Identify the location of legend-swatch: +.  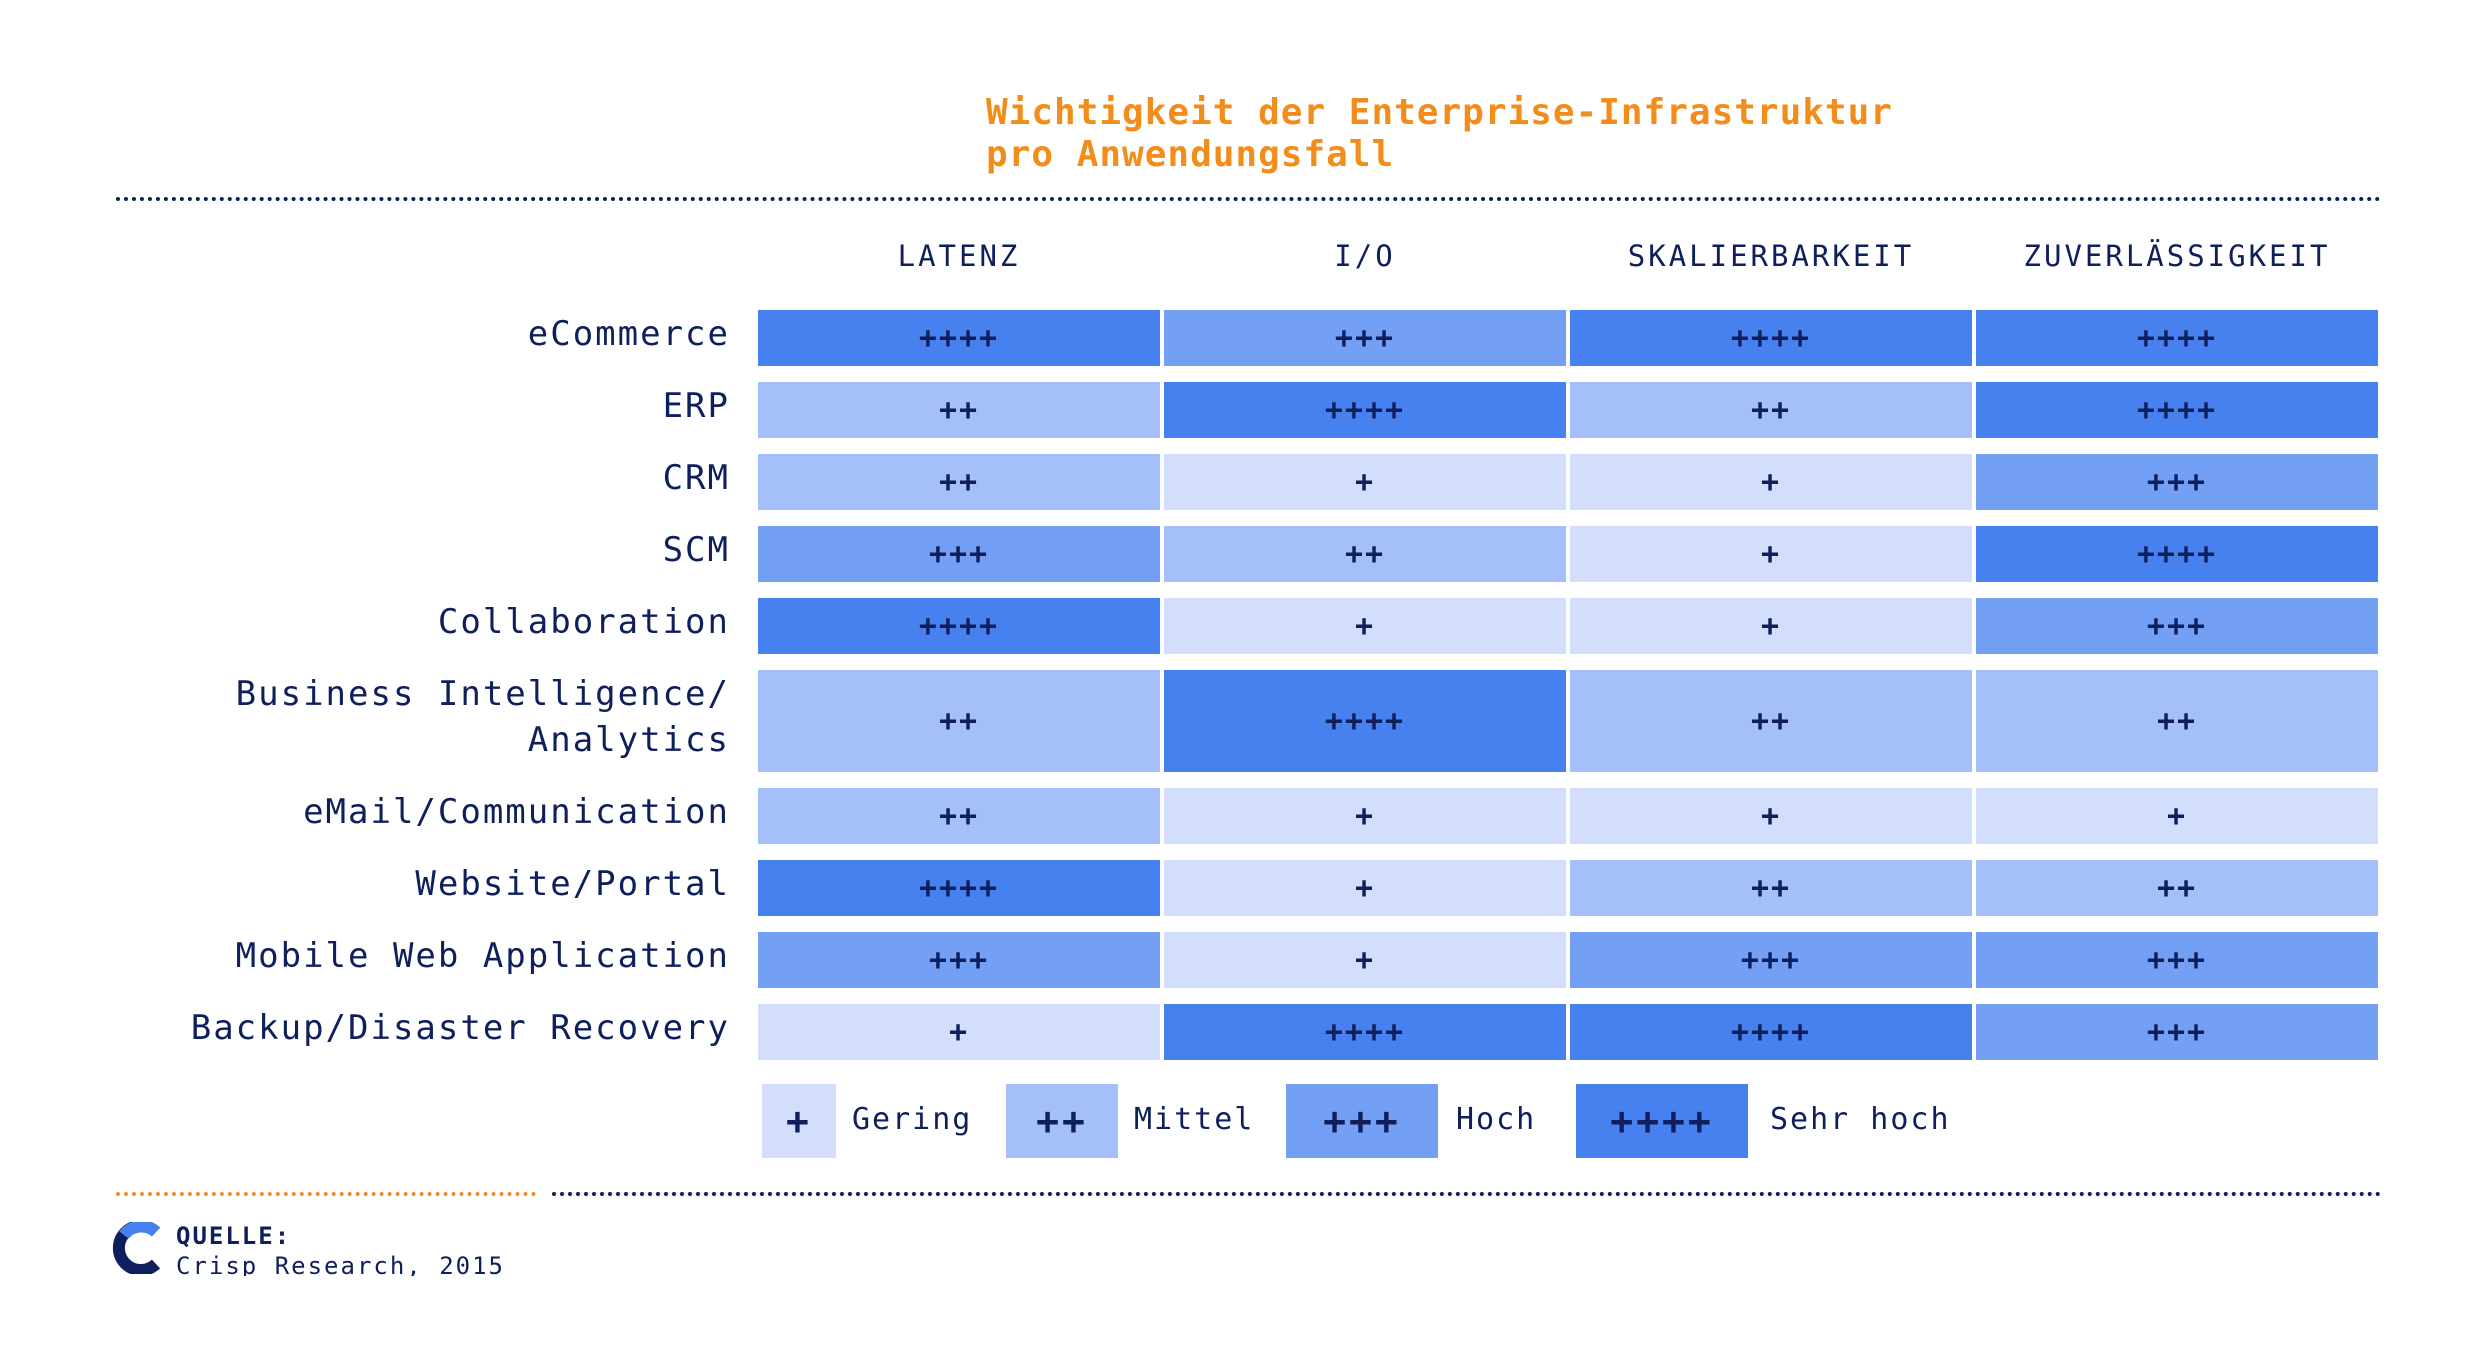
(799, 1121).